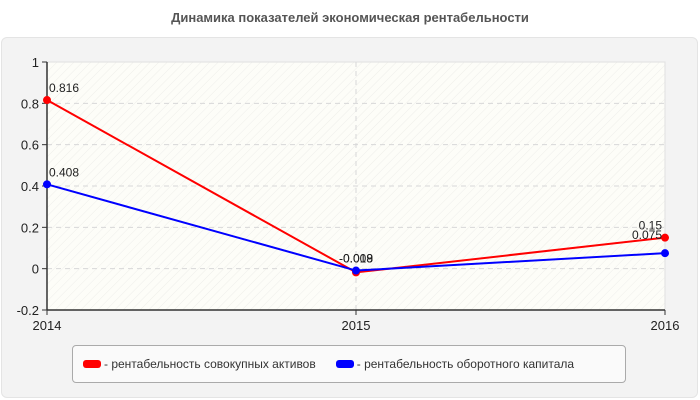  I want to click on legend-item-assets: - рентабельность совокупных активов, so click(199, 364).